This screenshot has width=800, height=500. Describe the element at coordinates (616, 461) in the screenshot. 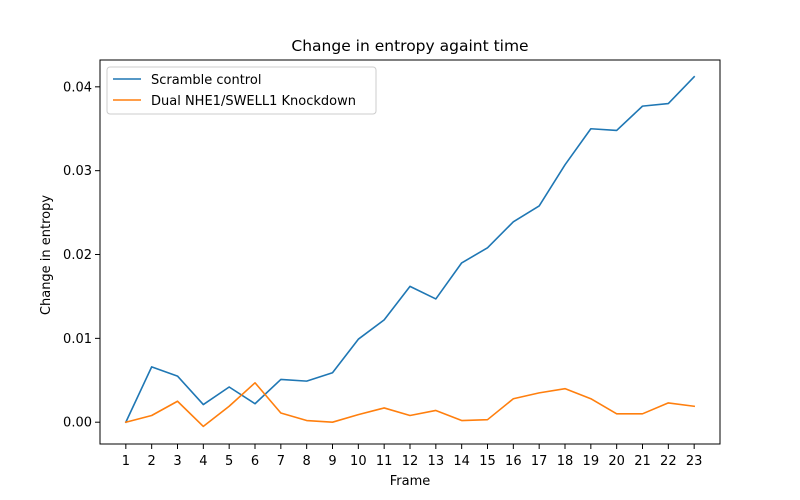

I see `x-tick-label: 20` at that location.